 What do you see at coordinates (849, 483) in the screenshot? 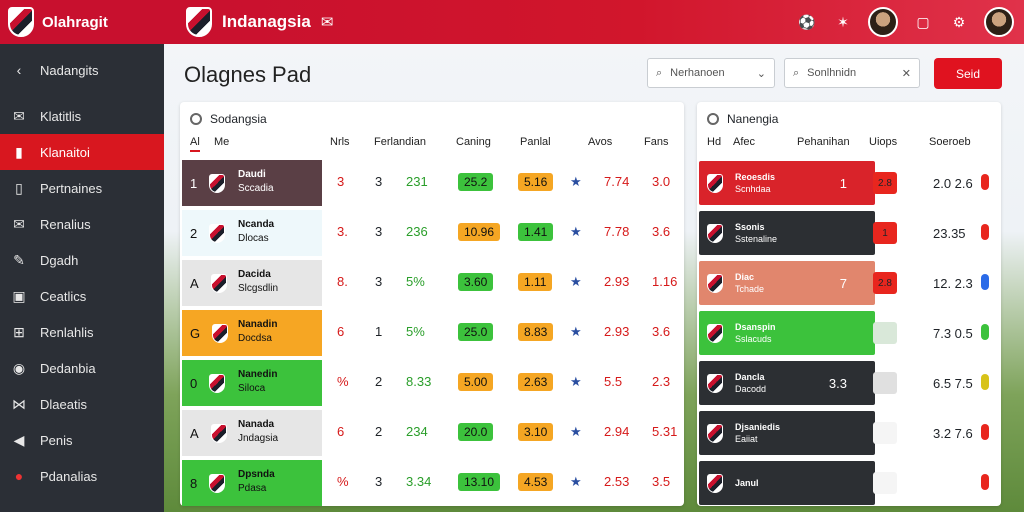
I see `result-row: Janul` at bounding box center [849, 483].